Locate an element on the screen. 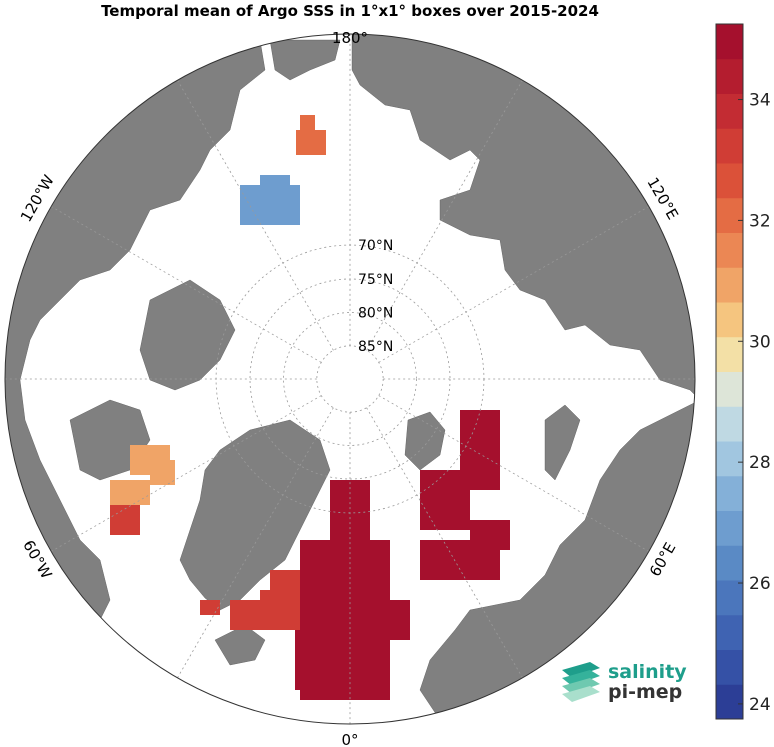  colorbar-frame is located at coordinates (729, 371).